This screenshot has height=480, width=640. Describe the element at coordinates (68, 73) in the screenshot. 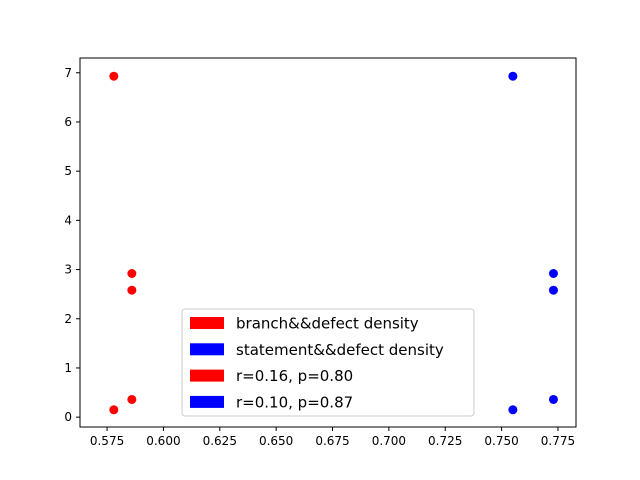

I see `y-tick-label: 7` at that location.